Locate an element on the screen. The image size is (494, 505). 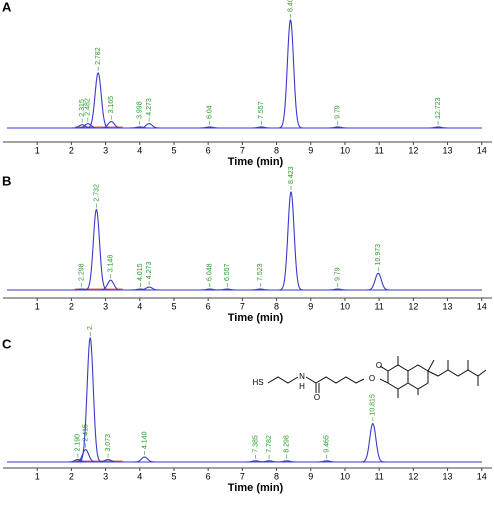
peak-label: 6.048 is located at coordinates (210, 272).